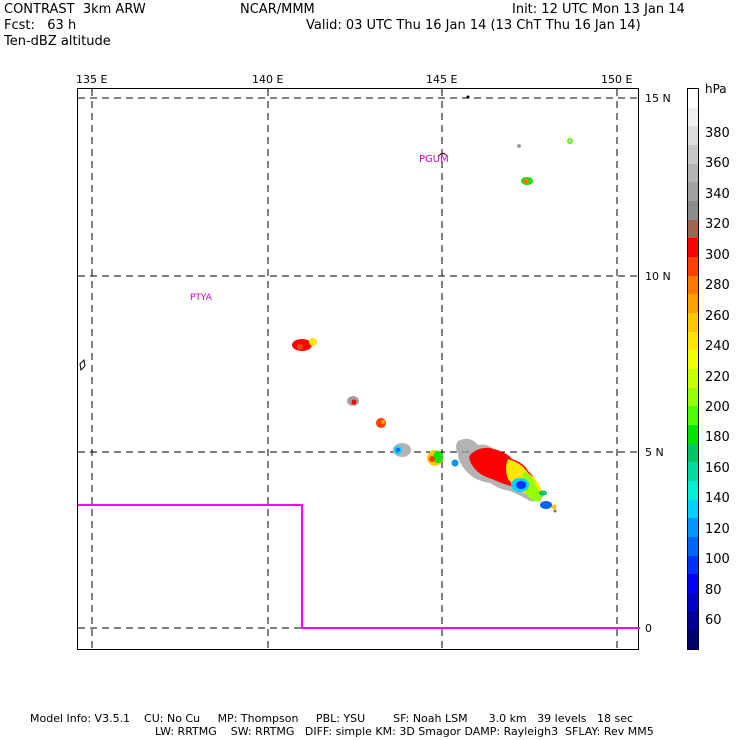 This screenshot has width=740, height=740. I want to click on lon-label-145: 145 E, so click(442, 79).